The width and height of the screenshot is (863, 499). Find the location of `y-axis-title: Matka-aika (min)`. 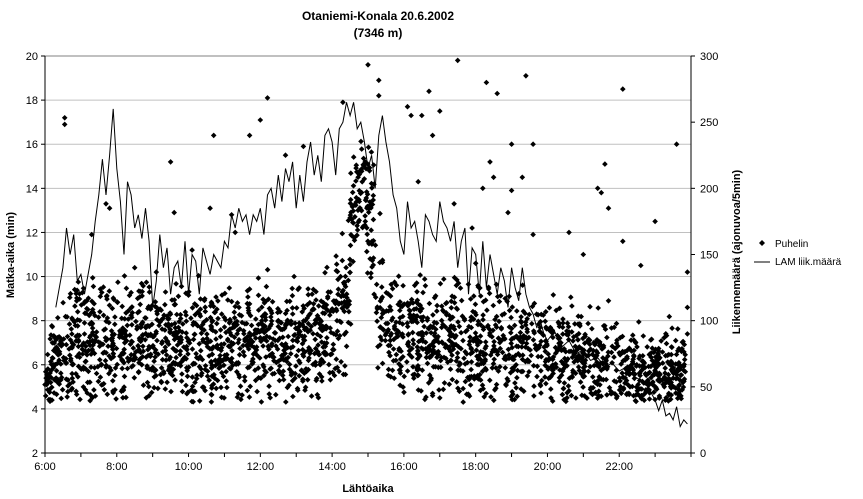

y-axis-title: Matka-aika (min) is located at coordinates (11, 255).